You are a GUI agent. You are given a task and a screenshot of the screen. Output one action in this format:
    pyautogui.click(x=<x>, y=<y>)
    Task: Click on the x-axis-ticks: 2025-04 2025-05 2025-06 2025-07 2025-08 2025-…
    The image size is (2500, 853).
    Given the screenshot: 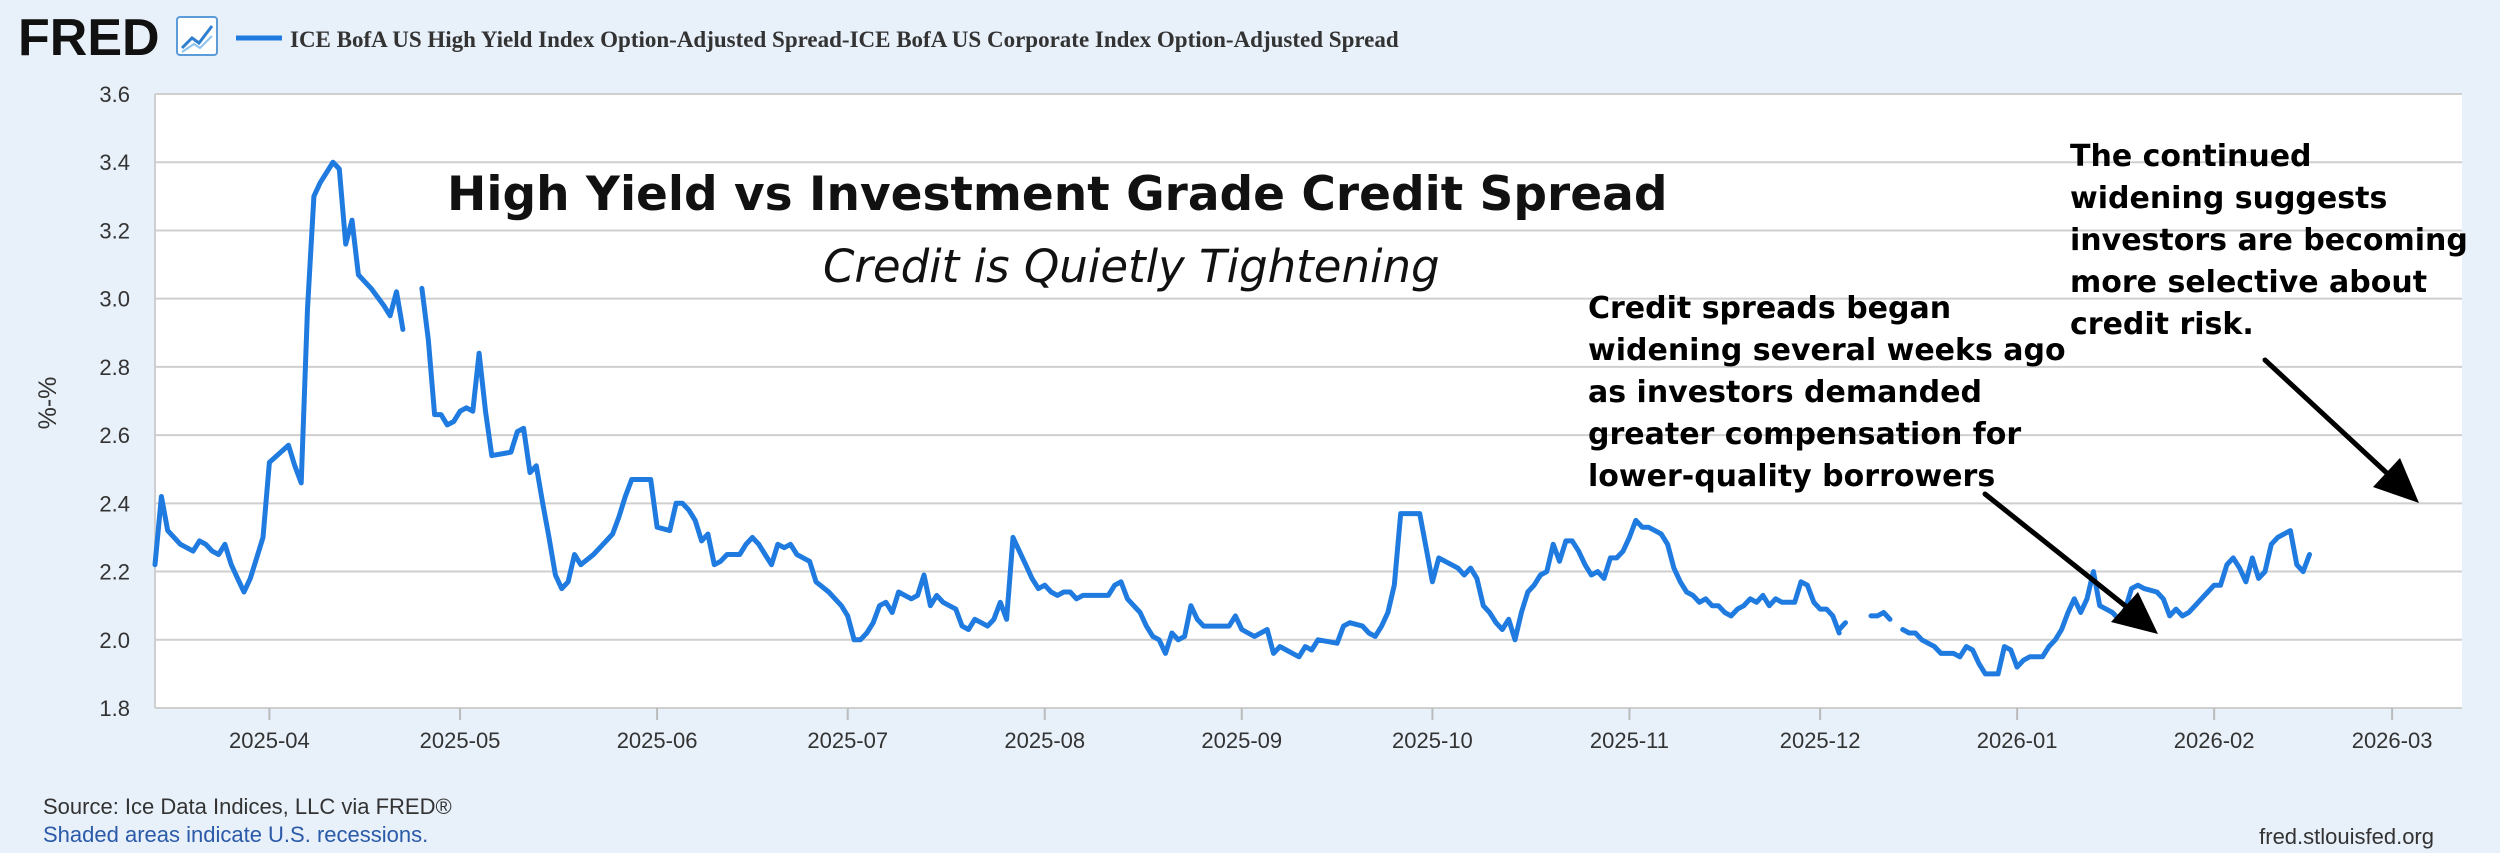 What is the action you would take?
    pyautogui.click(x=1330, y=730)
    